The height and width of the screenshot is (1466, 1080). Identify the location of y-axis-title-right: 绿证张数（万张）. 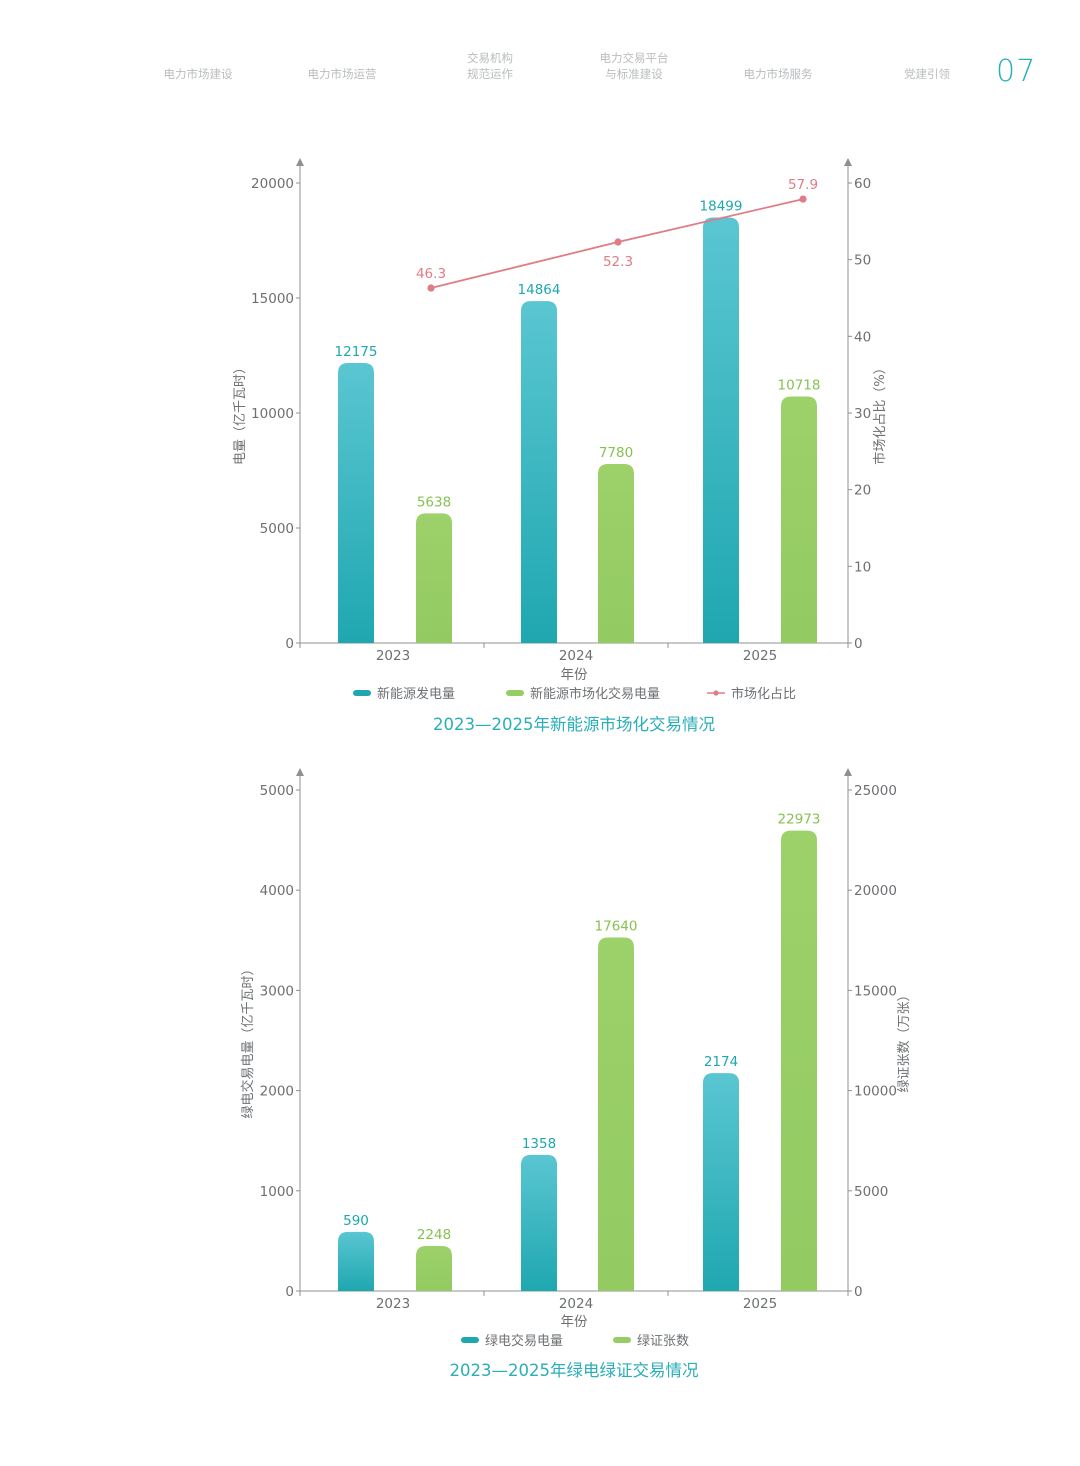
(904, 1040).